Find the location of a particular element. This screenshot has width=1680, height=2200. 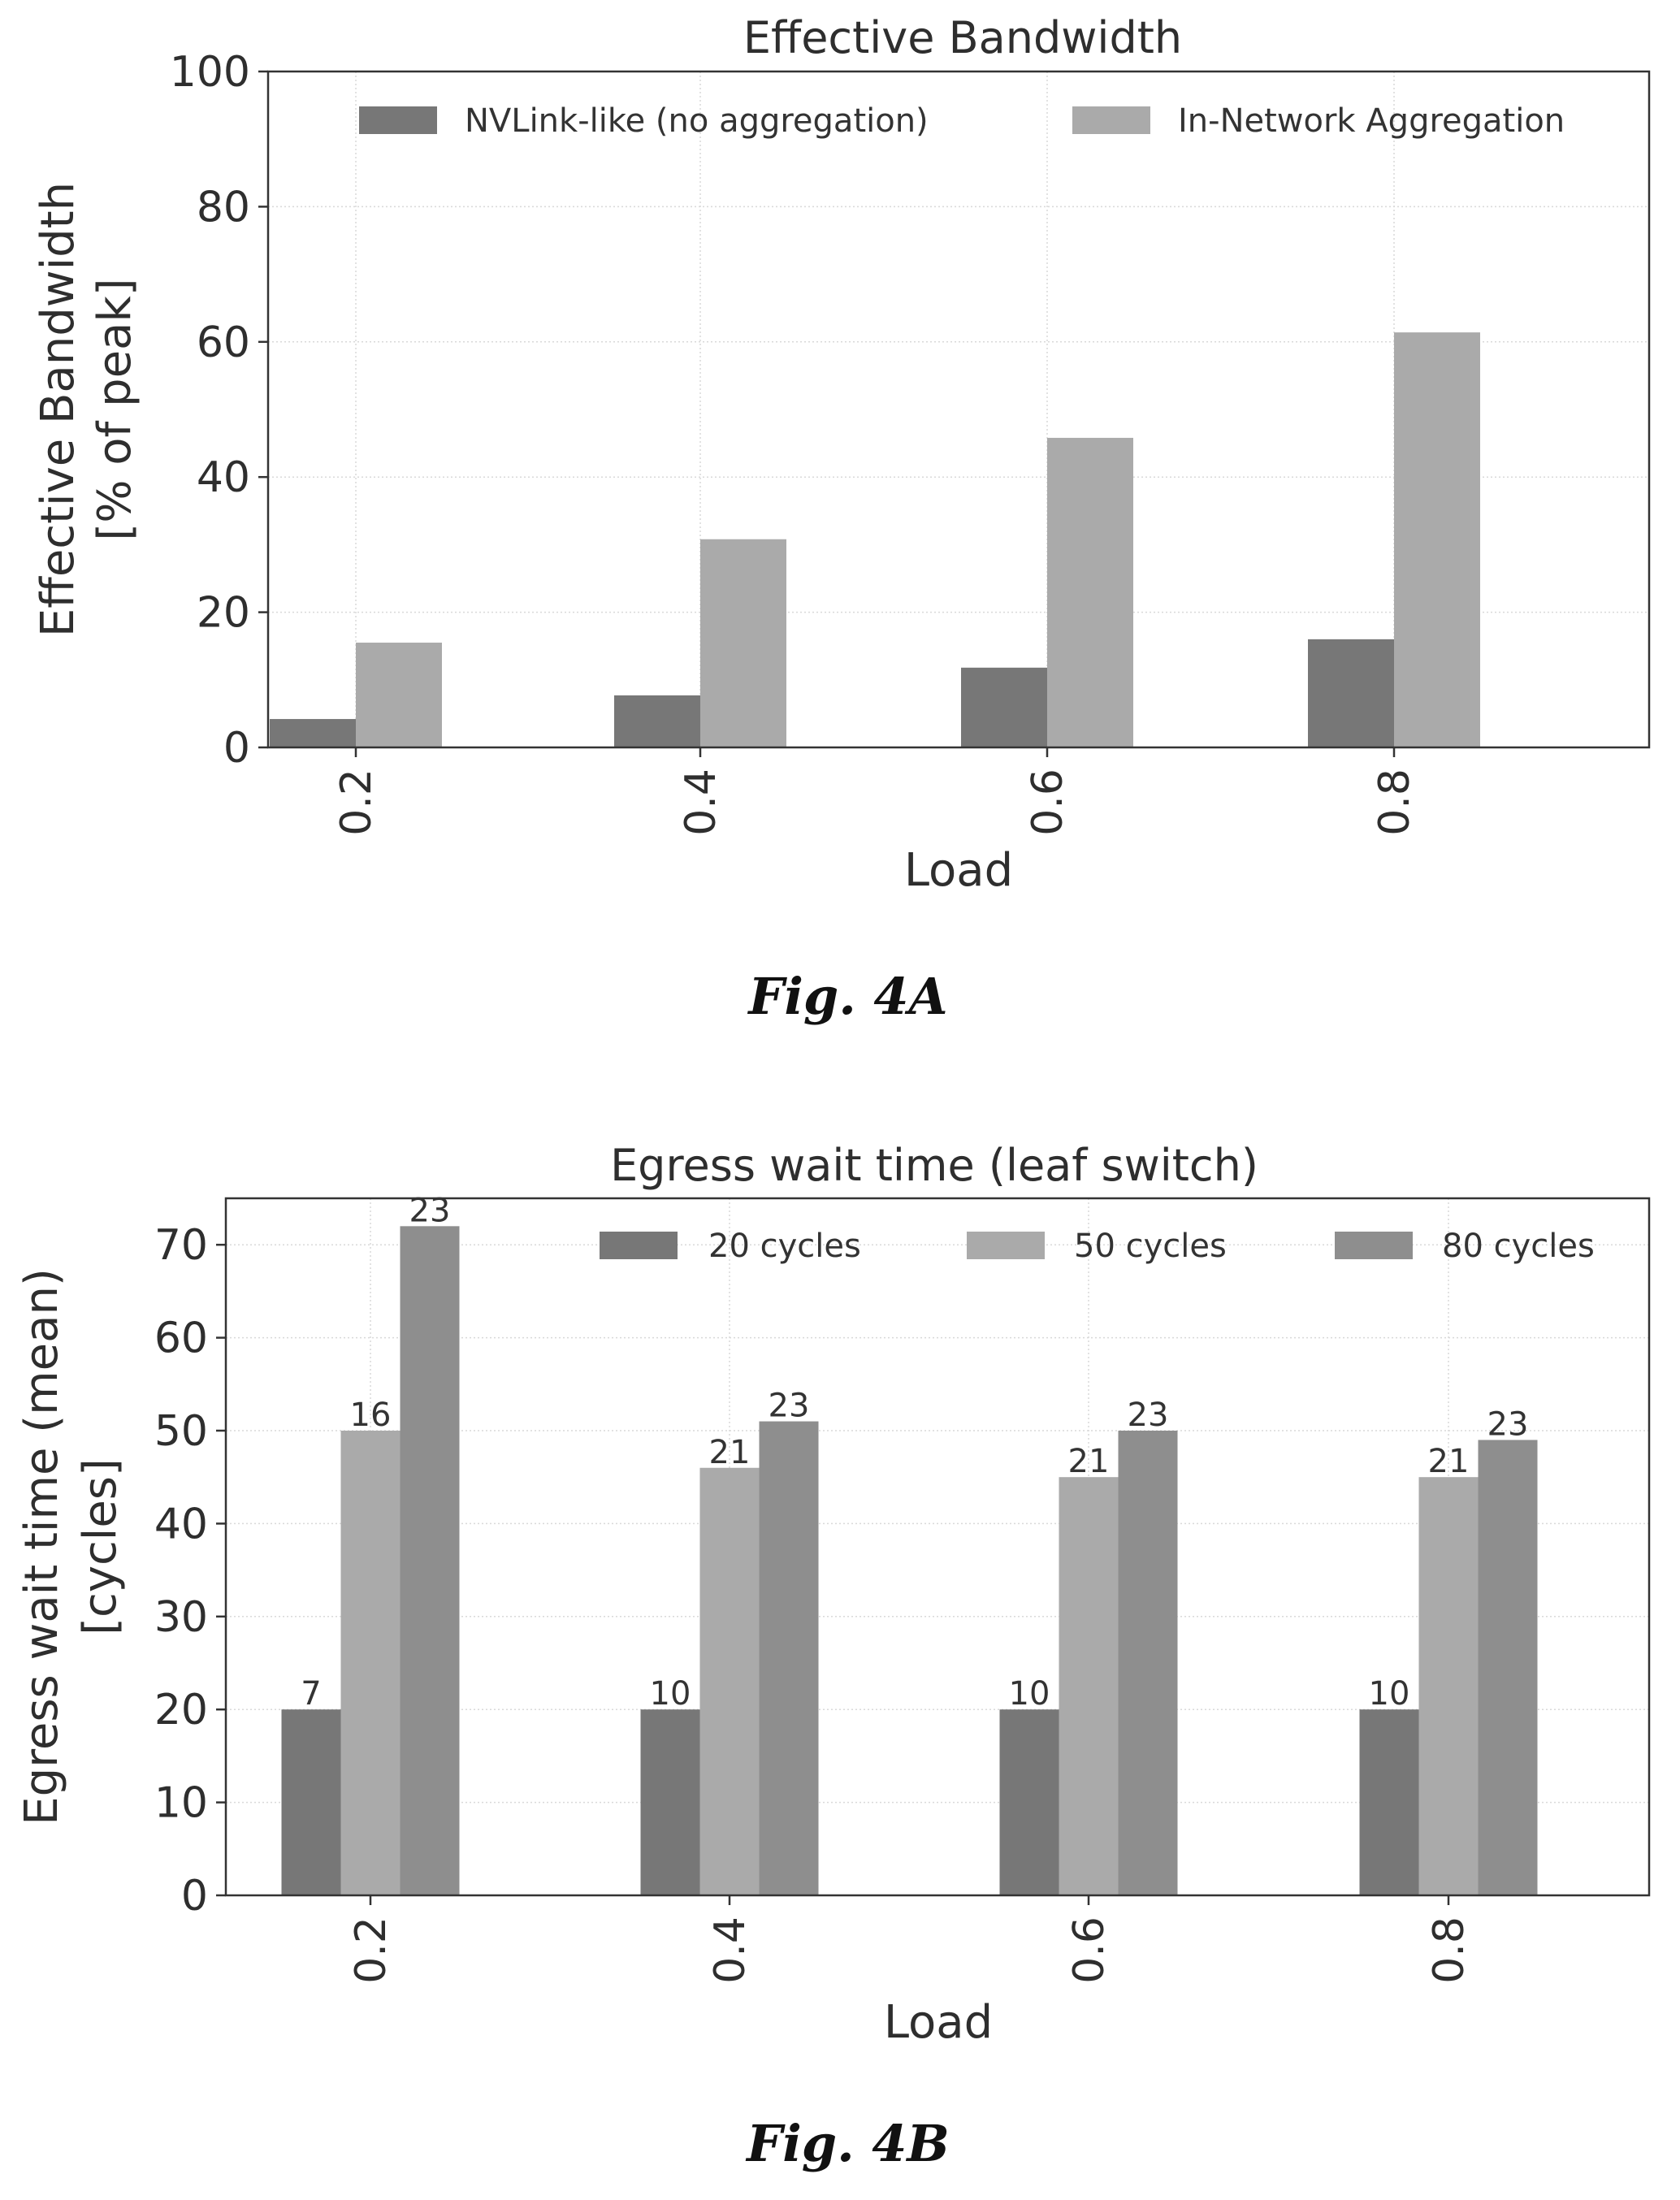

legend: 20 cycles 50 cycles 80 cycles is located at coordinates (1097, 1246).